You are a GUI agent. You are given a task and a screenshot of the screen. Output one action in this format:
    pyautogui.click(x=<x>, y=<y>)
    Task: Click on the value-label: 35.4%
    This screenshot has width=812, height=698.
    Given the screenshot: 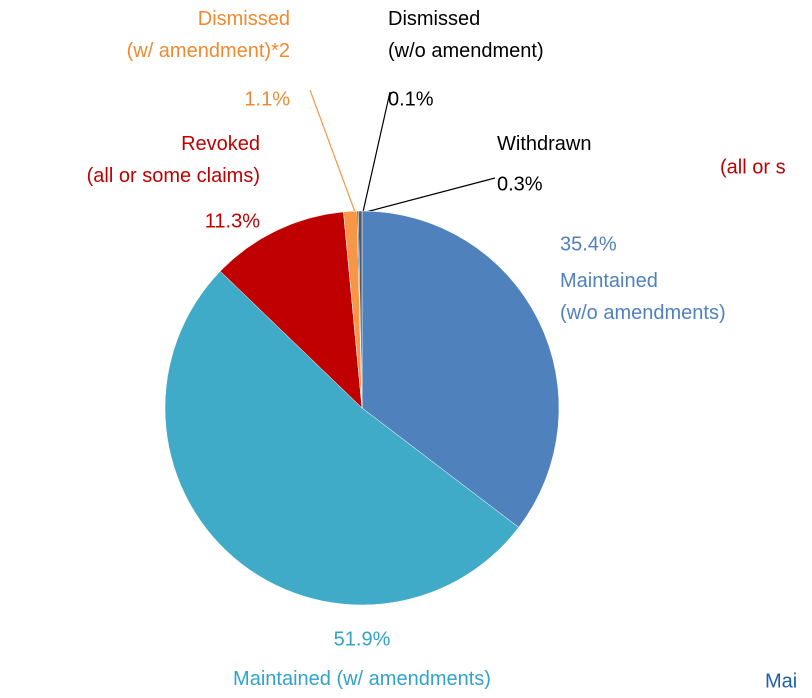 What is the action you would take?
    pyautogui.click(x=588, y=244)
    